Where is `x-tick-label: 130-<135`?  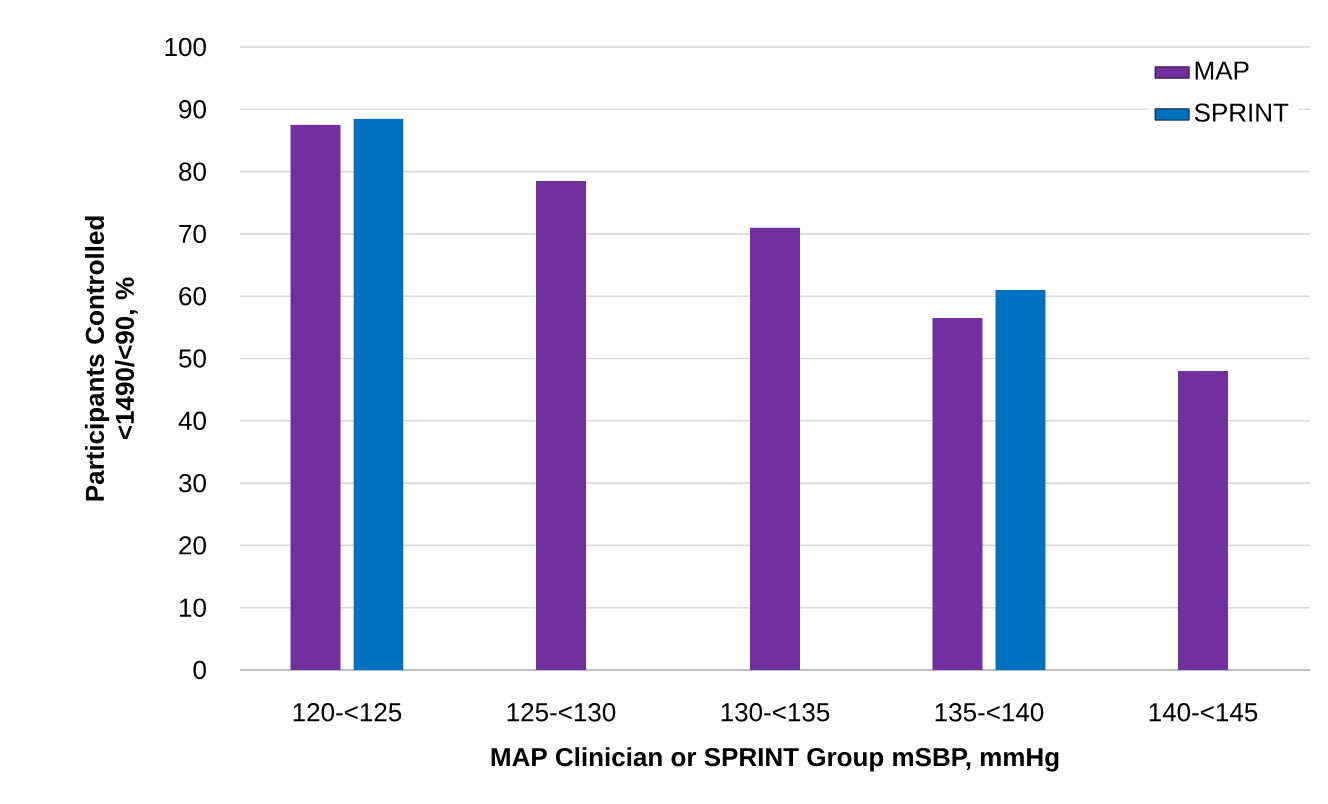
x-tick-label: 130-<135 is located at coordinates (775, 712).